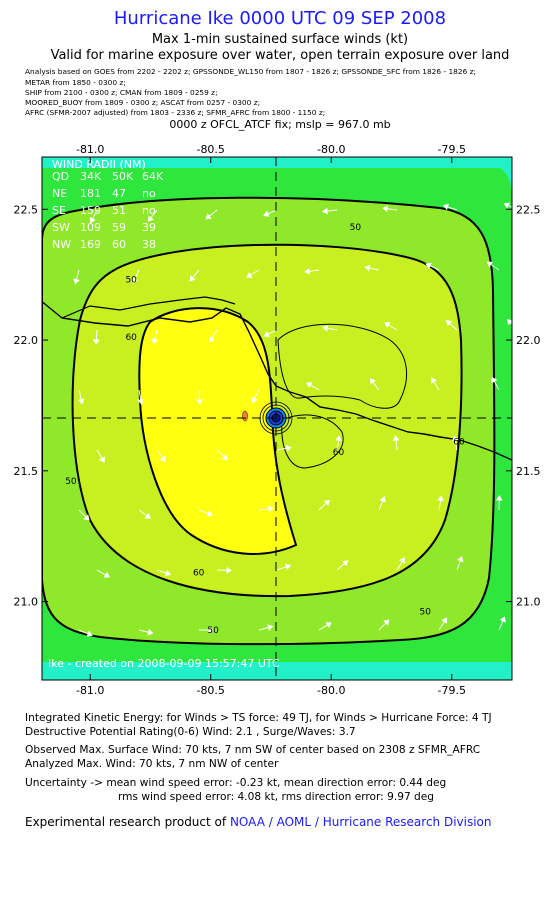  I want to click on wind-radii-cell: 39, so click(149, 227).